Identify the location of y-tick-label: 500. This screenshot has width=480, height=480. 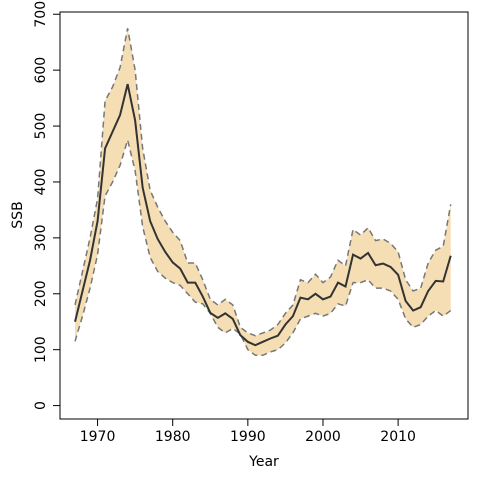
(41, 126).